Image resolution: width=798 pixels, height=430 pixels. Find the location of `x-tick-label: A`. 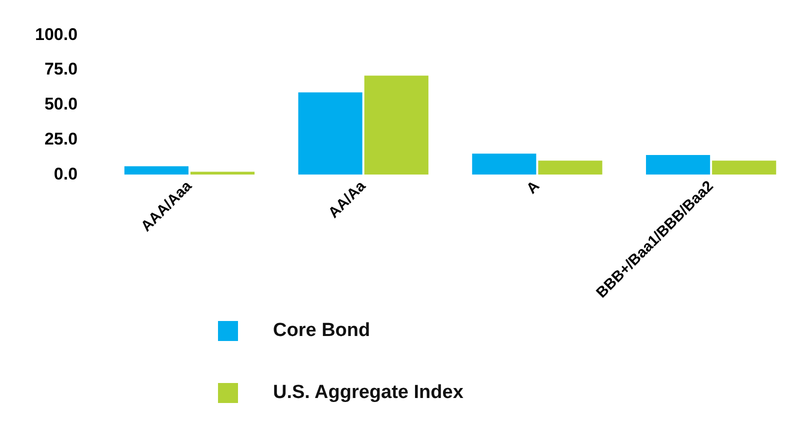

x-tick-label: A is located at coordinates (533, 188).